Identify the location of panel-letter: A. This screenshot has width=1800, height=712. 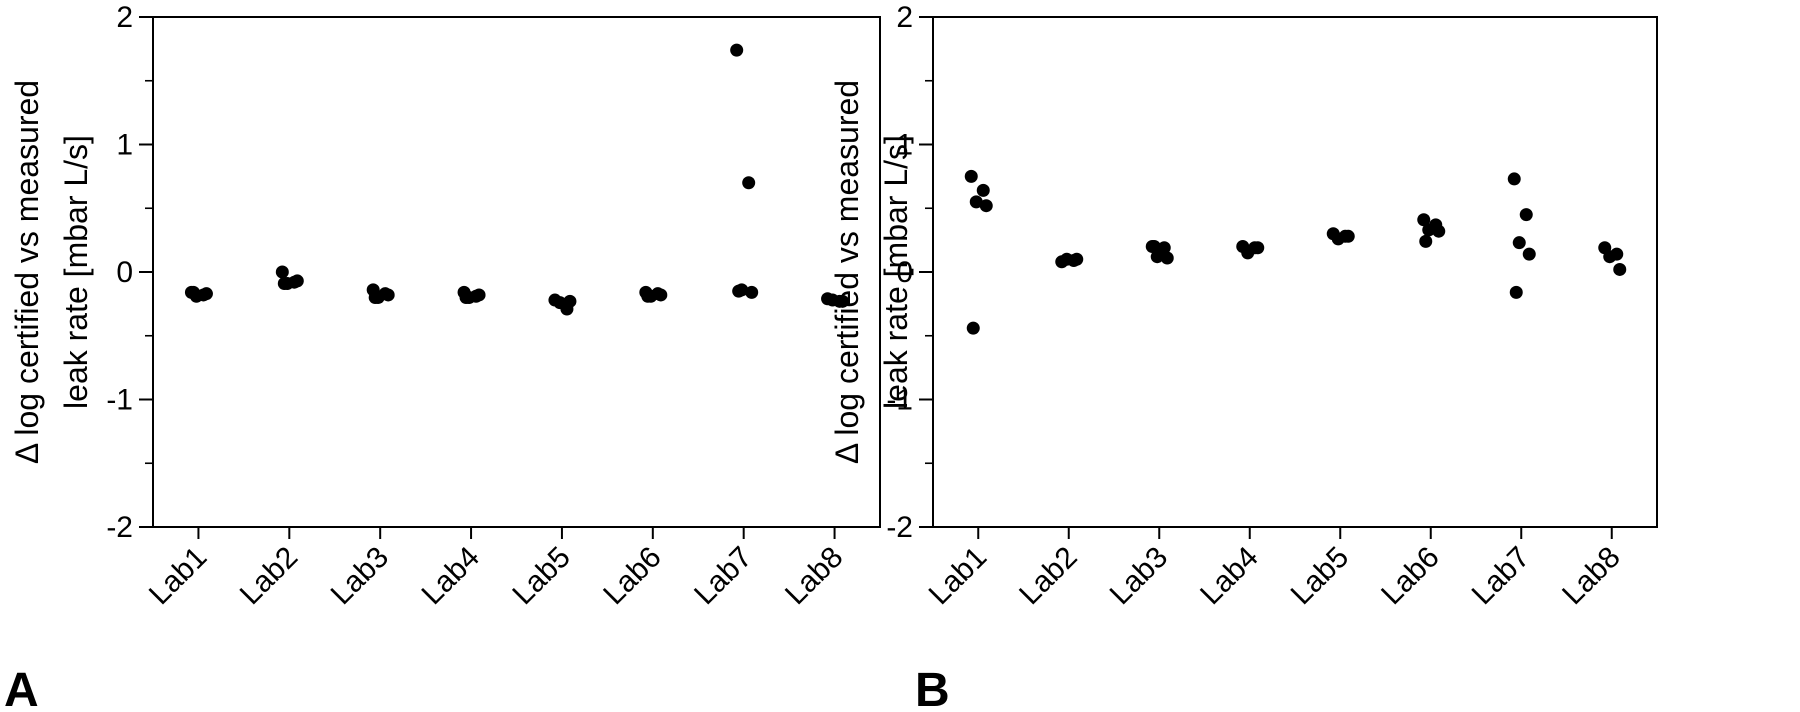
(21, 688).